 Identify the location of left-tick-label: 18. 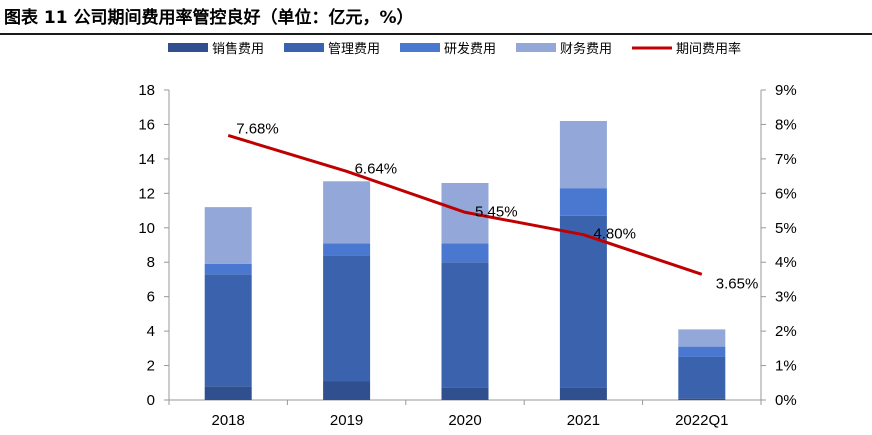
(146, 90).